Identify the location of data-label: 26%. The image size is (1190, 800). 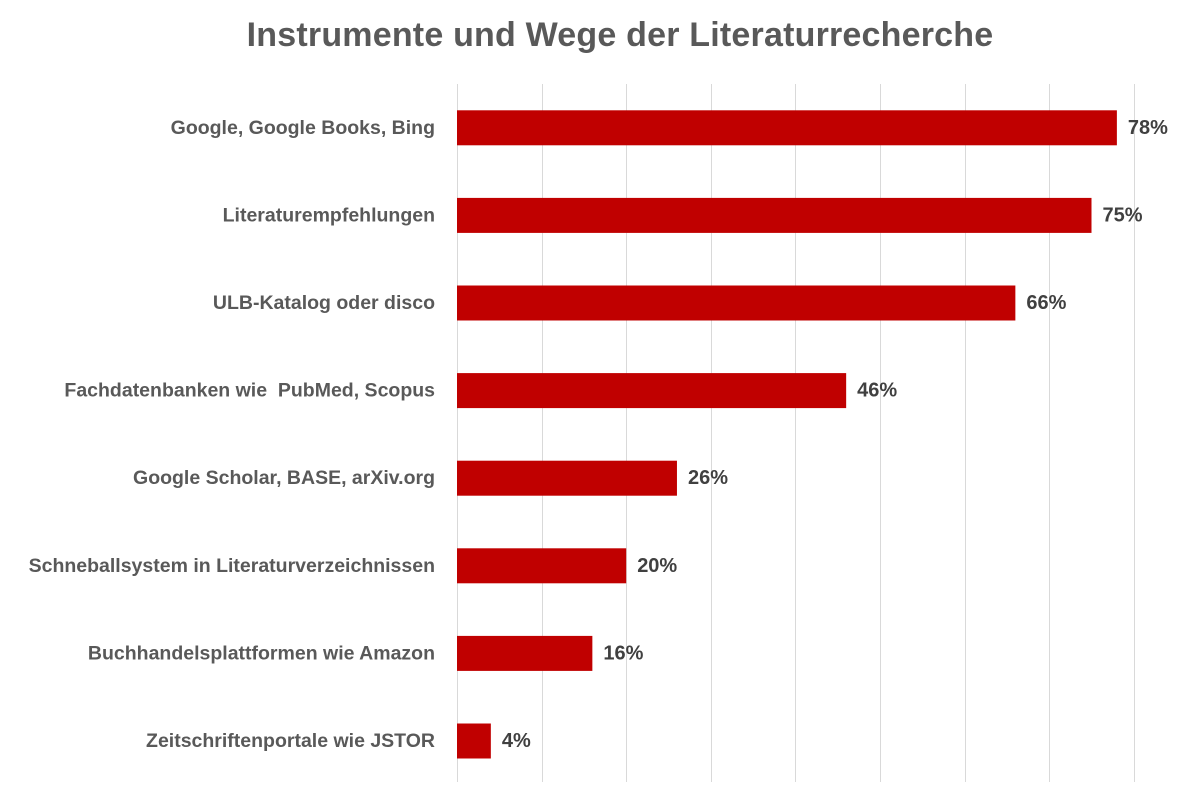
(708, 478).